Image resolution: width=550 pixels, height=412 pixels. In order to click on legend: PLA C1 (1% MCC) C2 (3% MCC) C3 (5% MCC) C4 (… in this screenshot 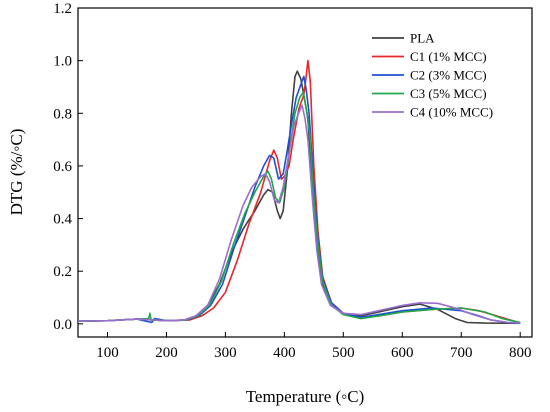, I will do `click(432, 75)`.